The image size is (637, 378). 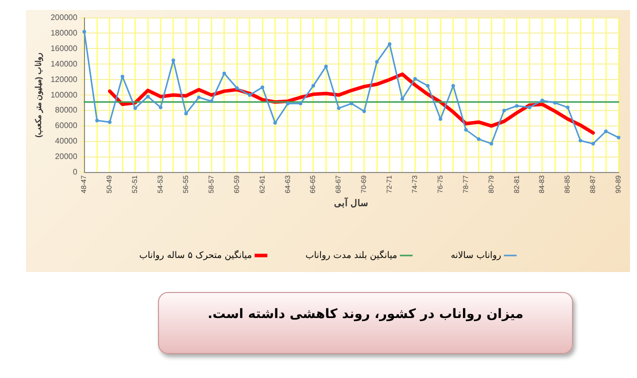 What do you see at coordinates (64, 17) in the screenshot?
I see `y-tick-label: 200000` at bounding box center [64, 17].